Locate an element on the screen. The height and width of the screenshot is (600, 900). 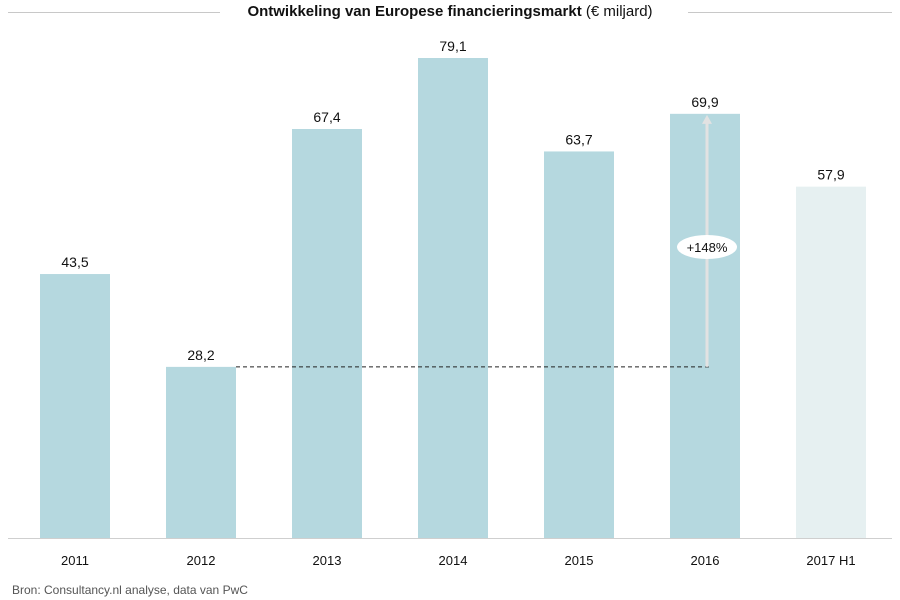
title-unit: (€ miljard) is located at coordinates (619, 11).